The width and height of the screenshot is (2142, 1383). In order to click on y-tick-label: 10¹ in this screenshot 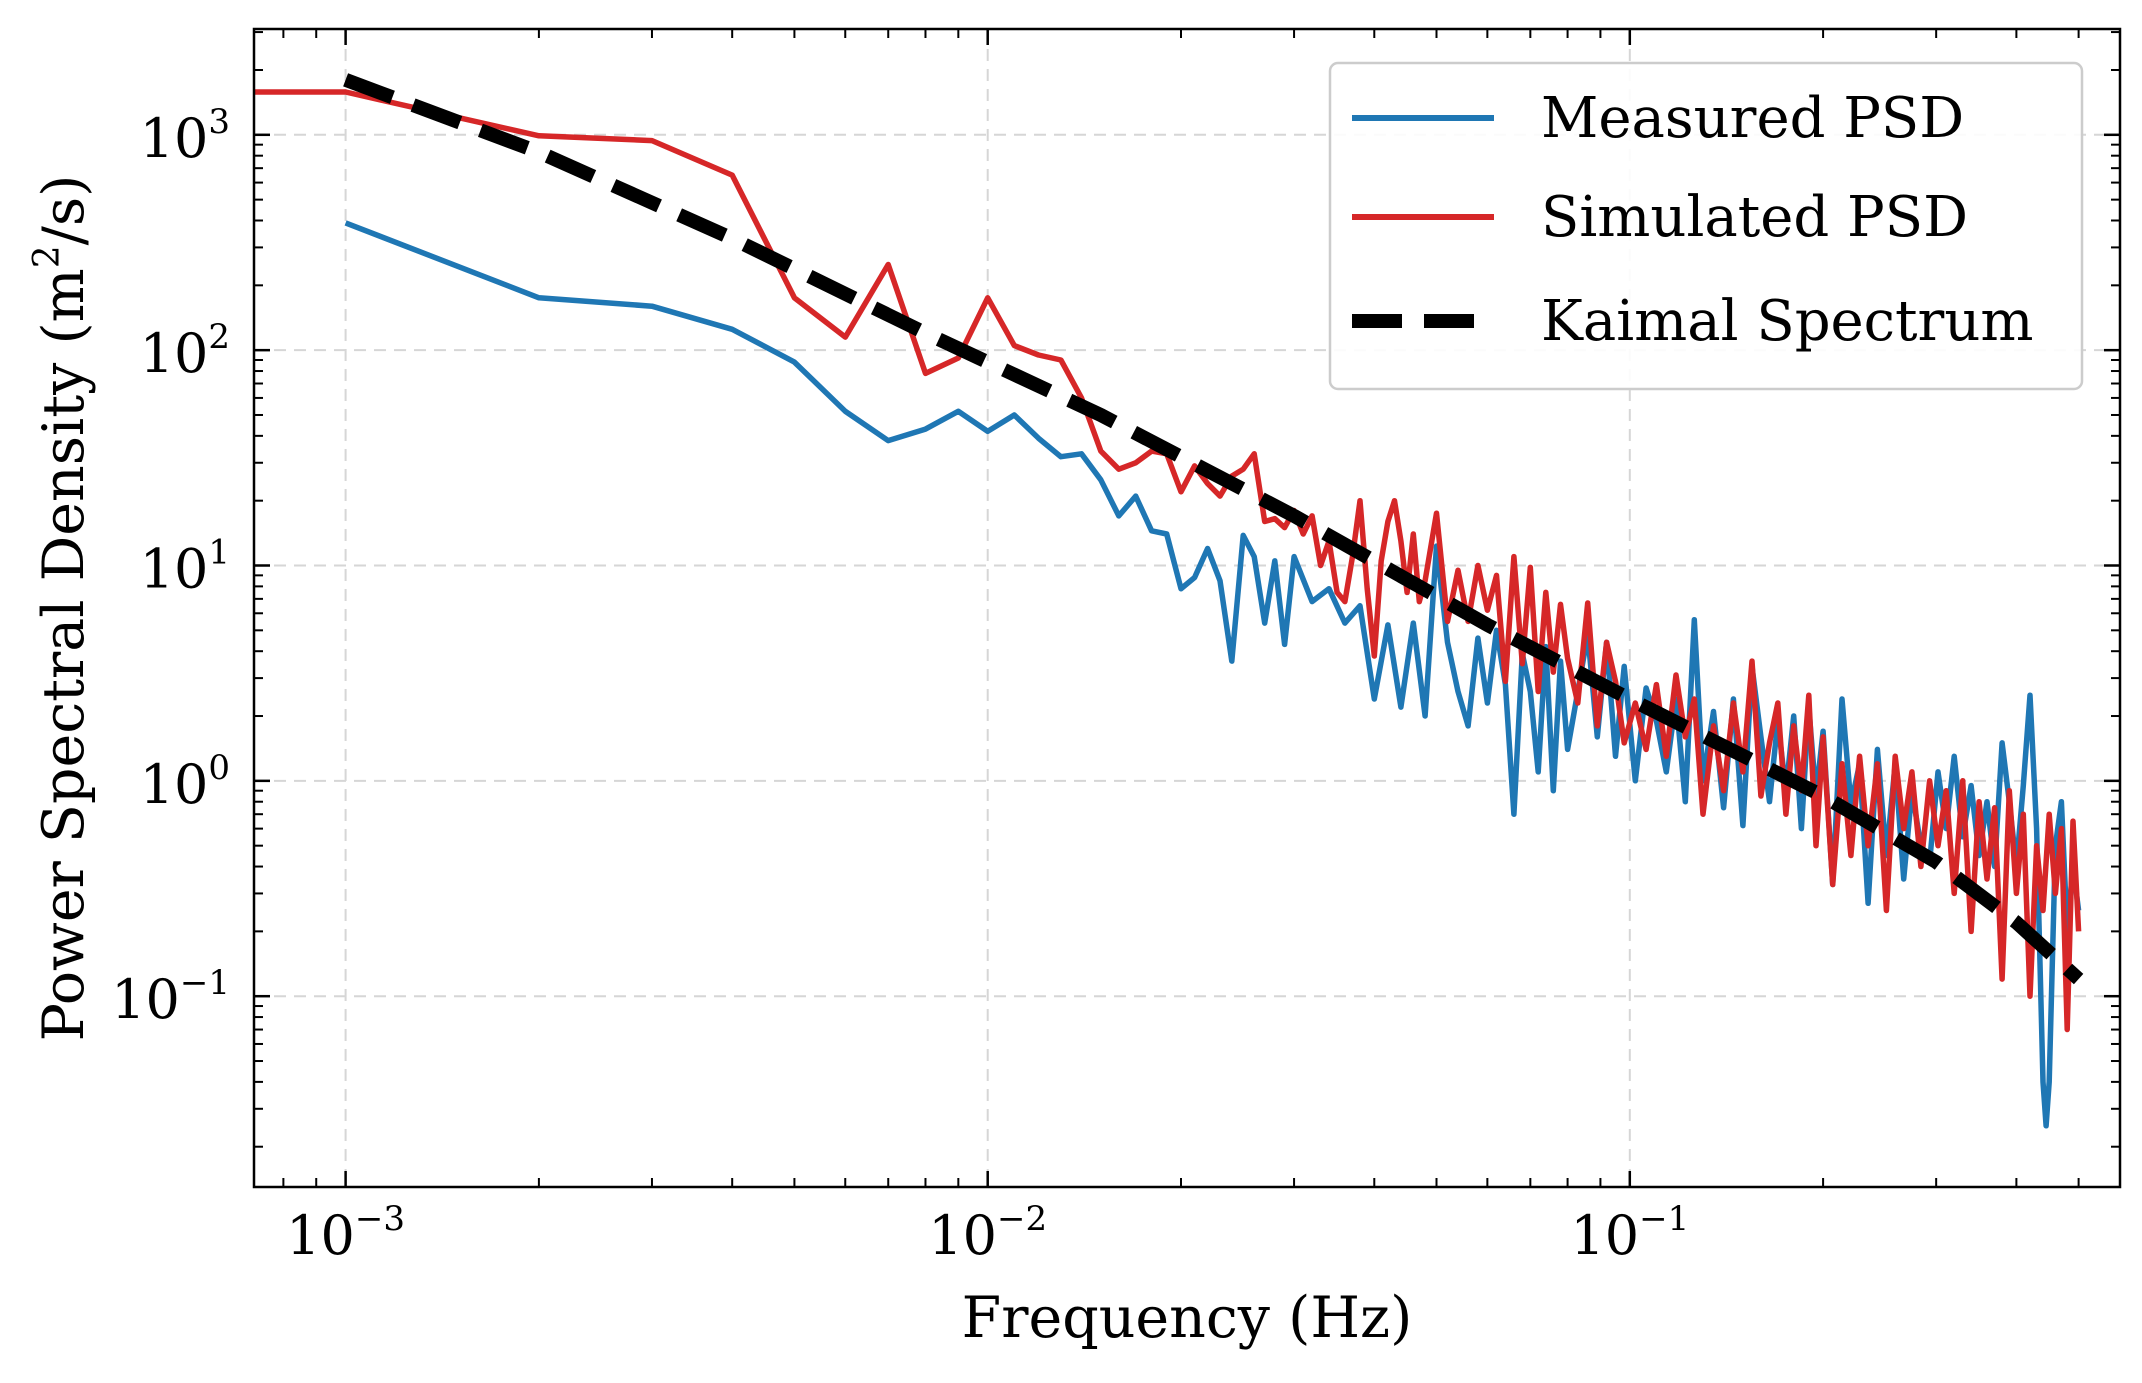, I will do `click(185, 567)`.